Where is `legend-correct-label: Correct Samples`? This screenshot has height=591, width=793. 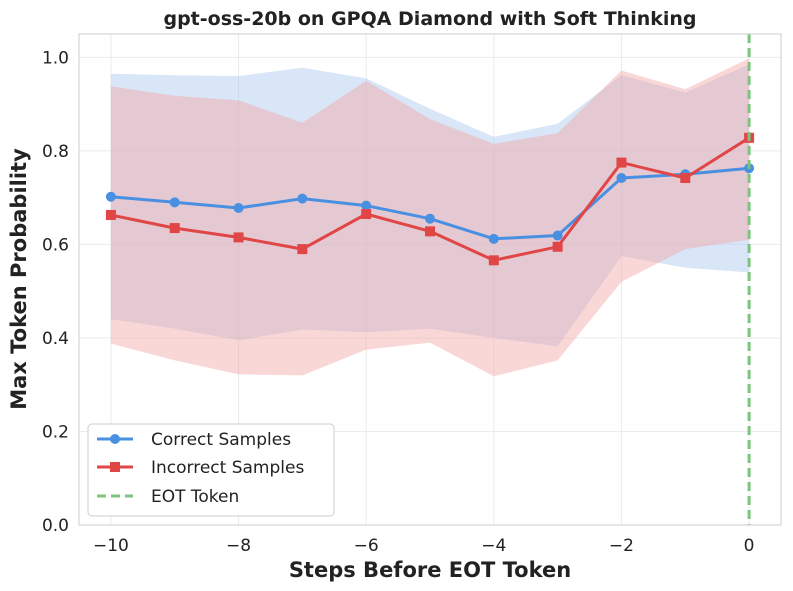
legend-correct-label: Correct Samples is located at coordinates (221, 440).